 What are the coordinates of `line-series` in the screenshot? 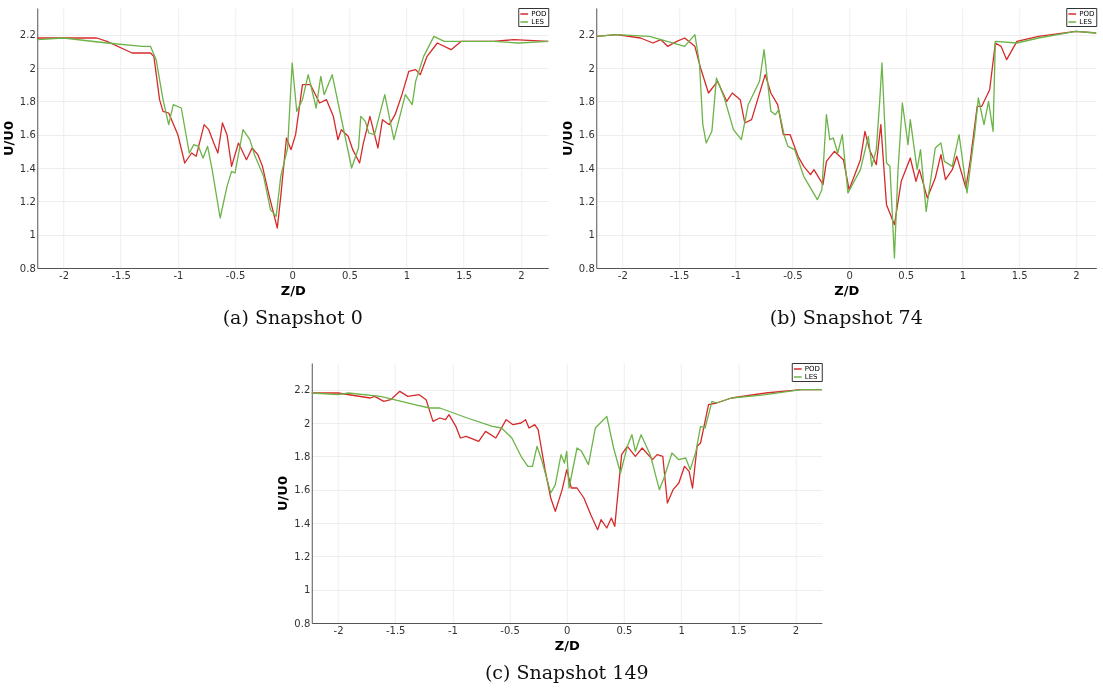 It's located at (566, 441).